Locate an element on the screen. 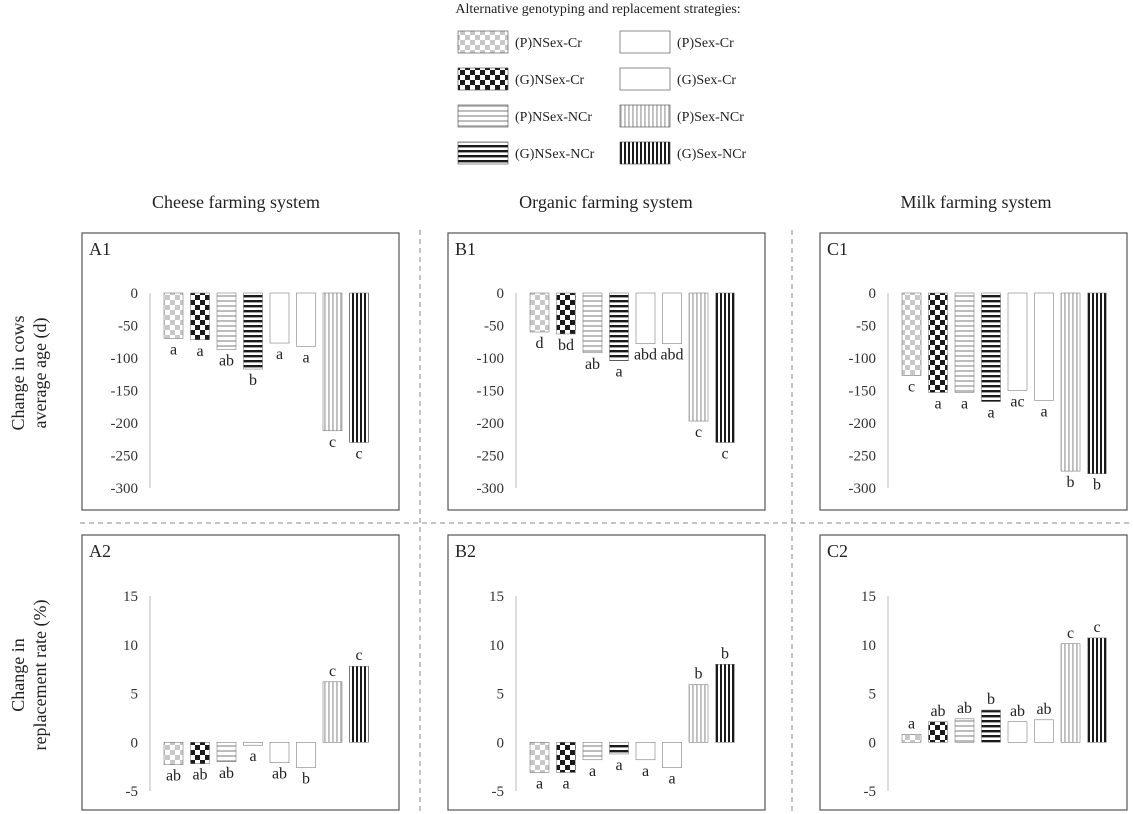 Image resolution: width=1133 pixels, height=814 pixels. legend-label: (G)NSex-NCr is located at coordinates (555, 154).